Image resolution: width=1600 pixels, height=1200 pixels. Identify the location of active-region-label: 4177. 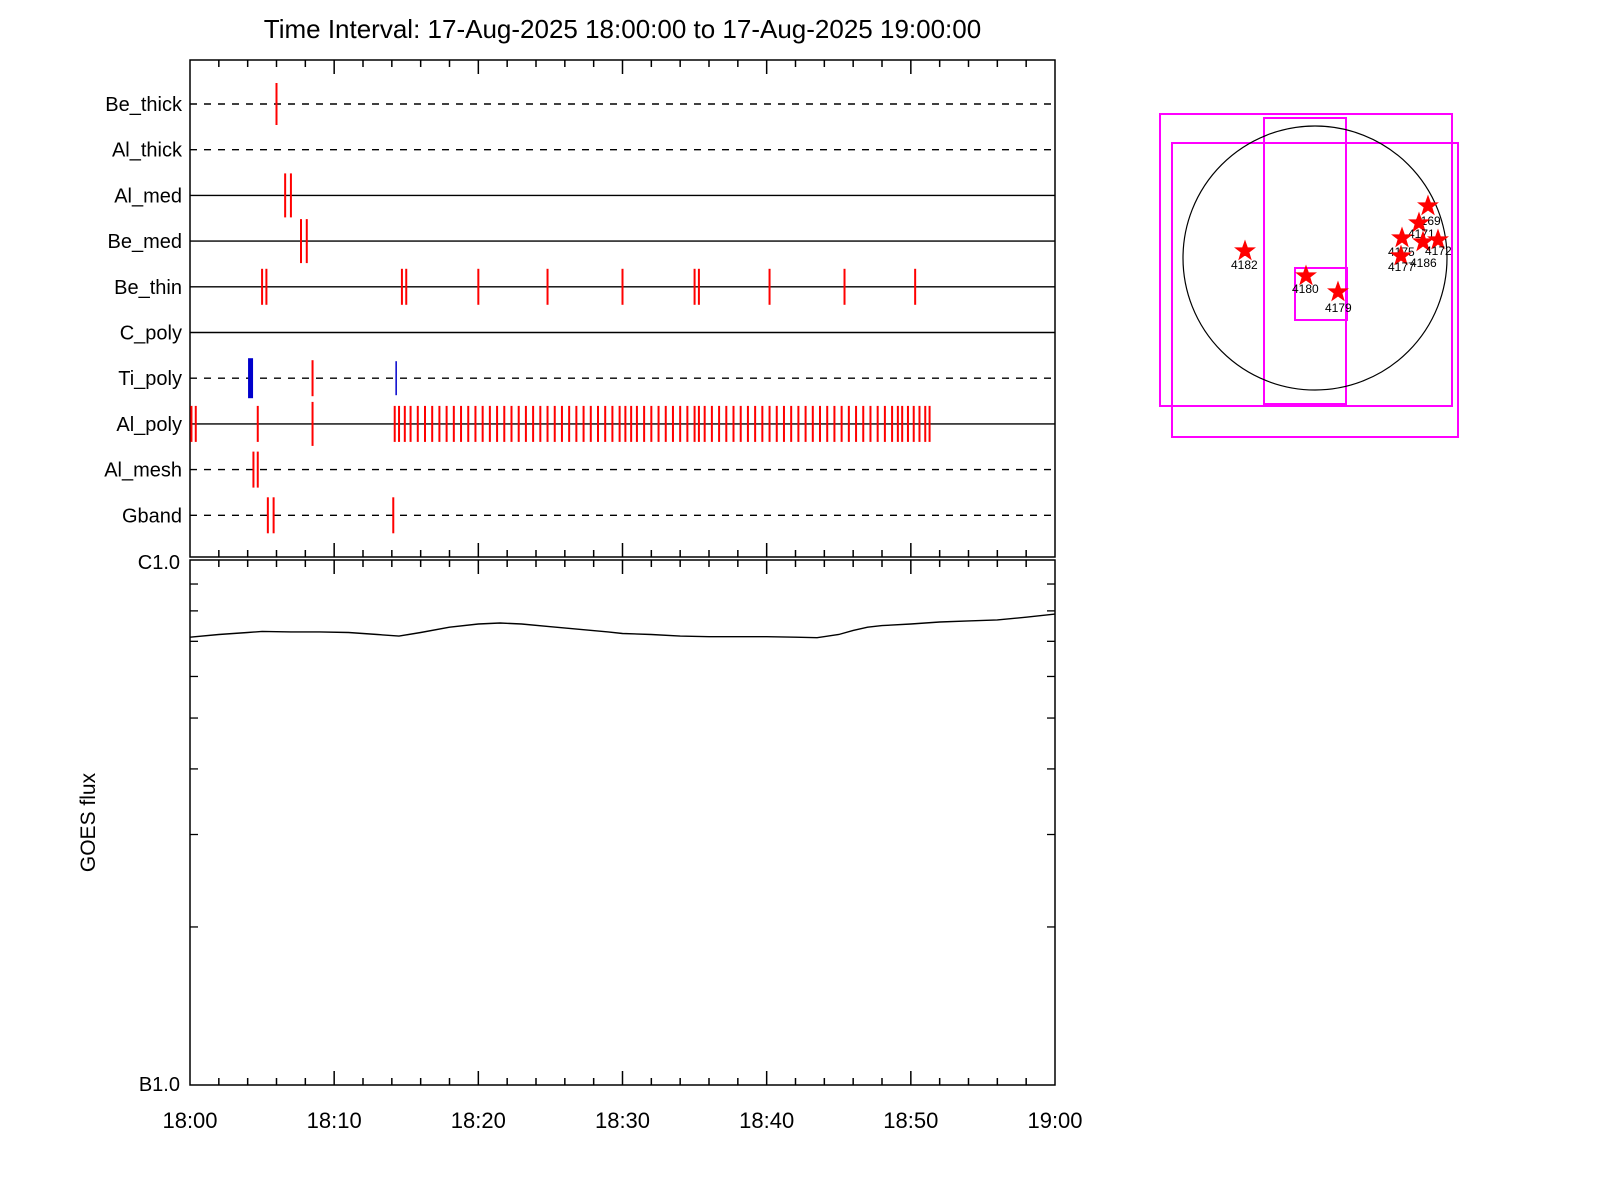
(1401, 267).